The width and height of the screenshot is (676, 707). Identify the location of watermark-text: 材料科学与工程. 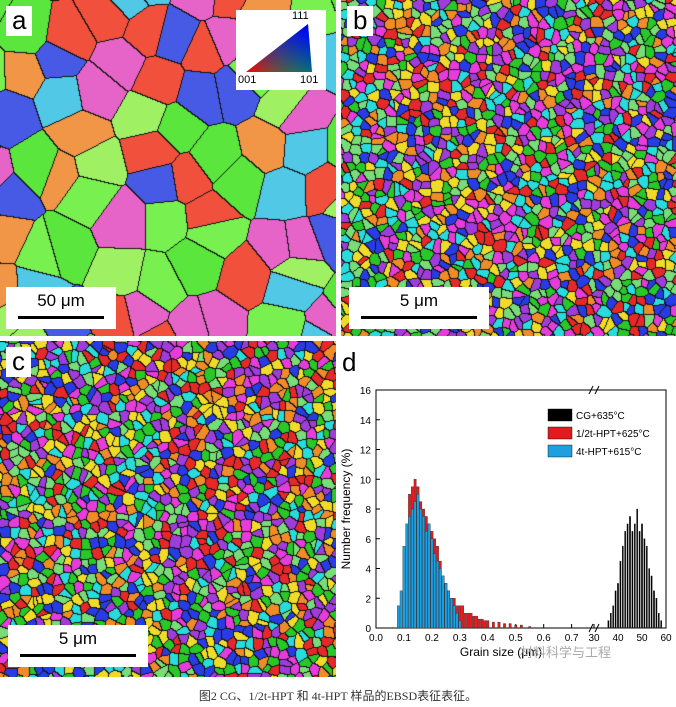
(566, 653).